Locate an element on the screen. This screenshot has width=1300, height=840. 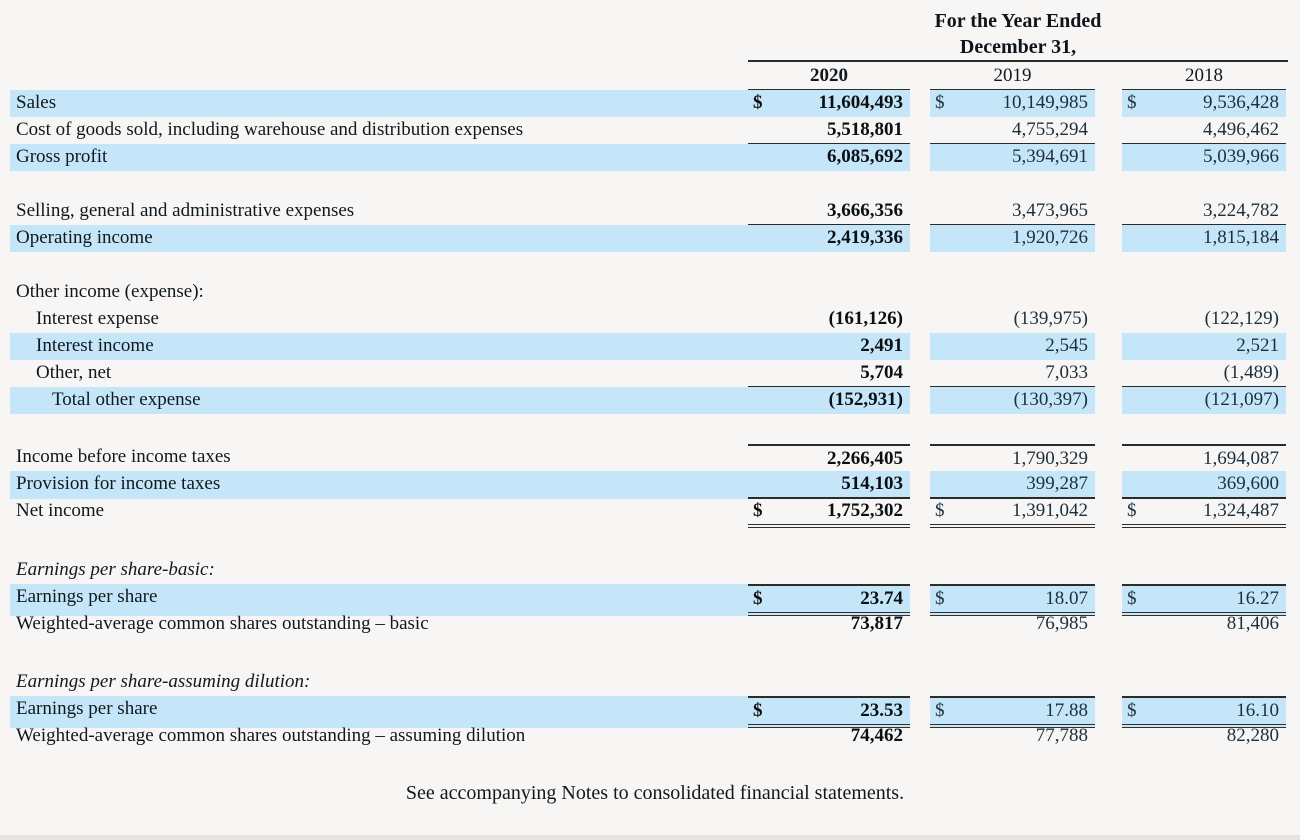
table-row: Earnings per share $23.53 $17.88 $16.10 is located at coordinates (655, 712).